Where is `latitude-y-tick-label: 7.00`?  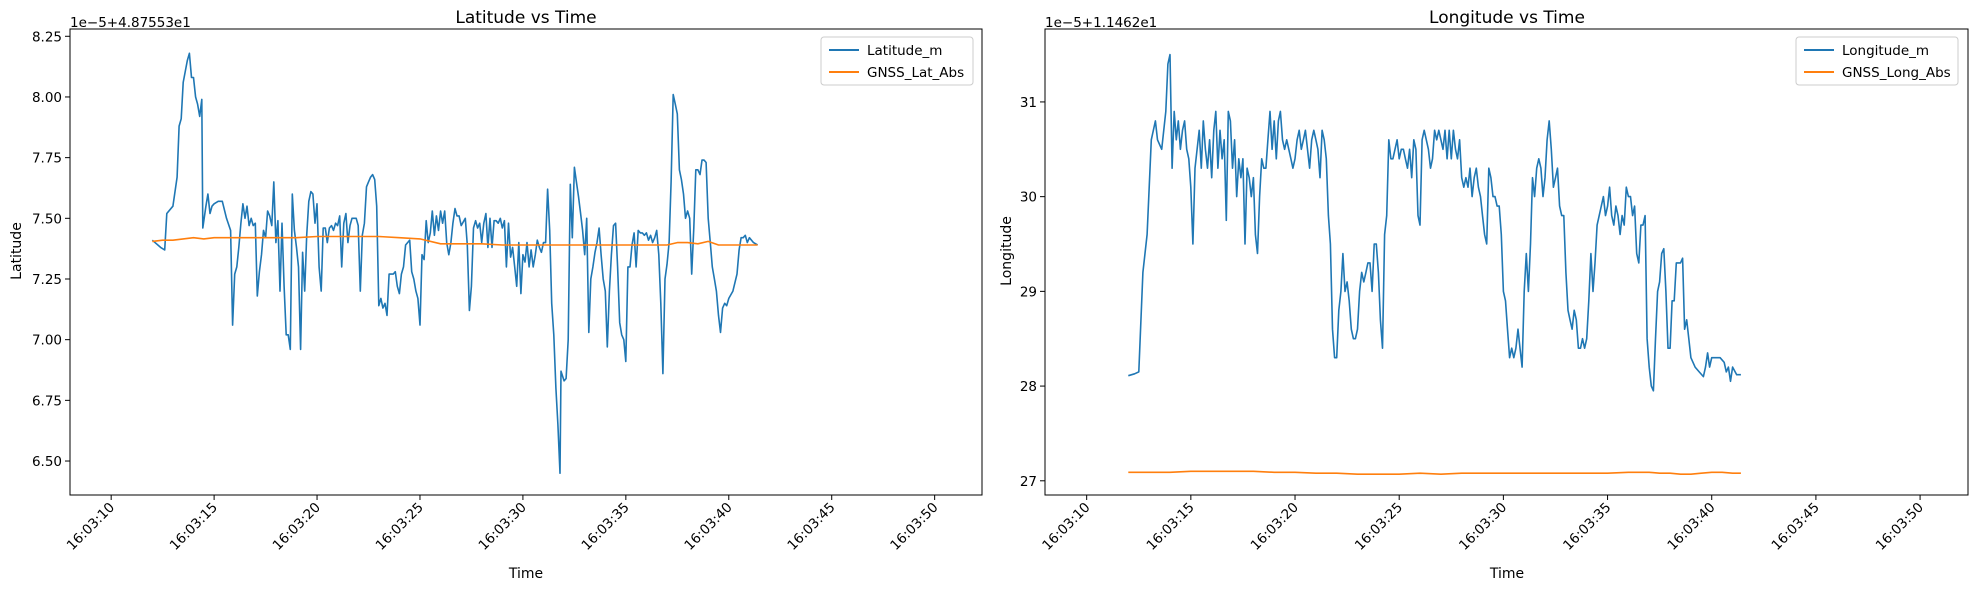 latitude-y-tick-label: 7.00 is located at coordinates (47, 341).